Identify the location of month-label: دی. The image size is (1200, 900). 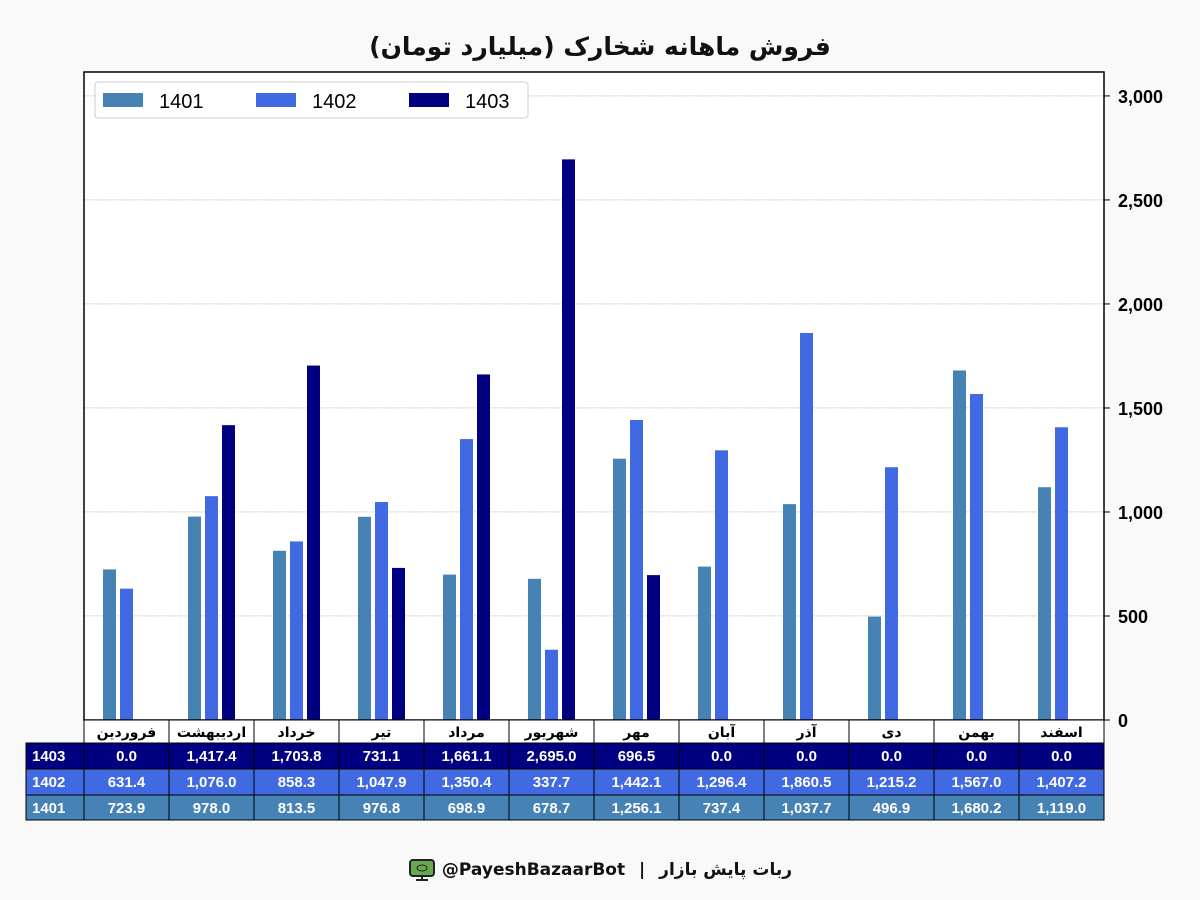
(891, 733).